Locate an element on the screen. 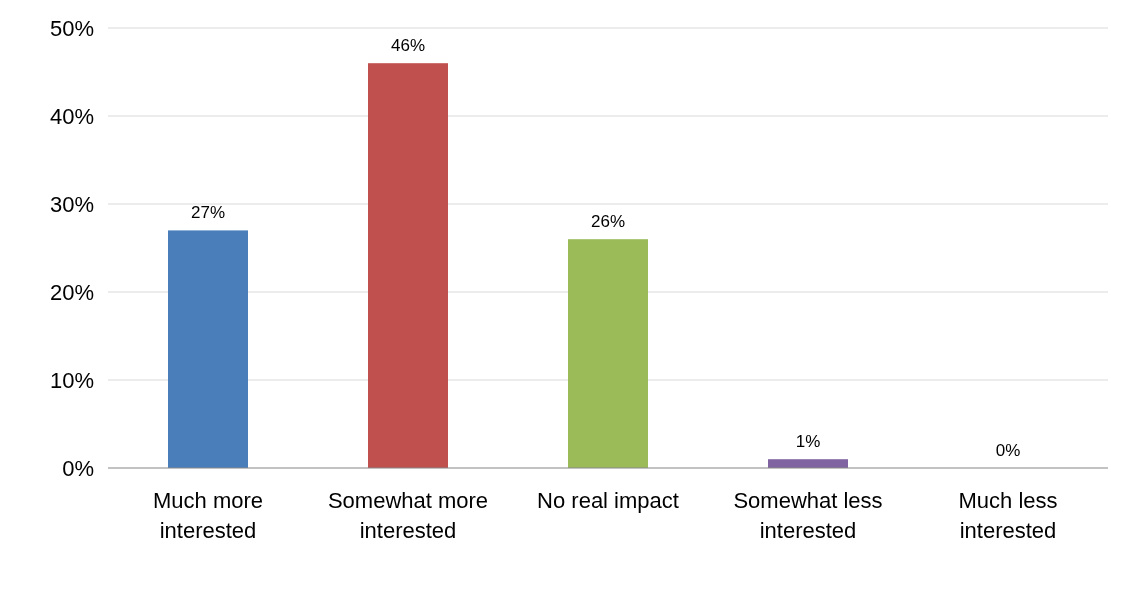  x-tick-label: Somewhat less interested is located at coordinates (808, 515).